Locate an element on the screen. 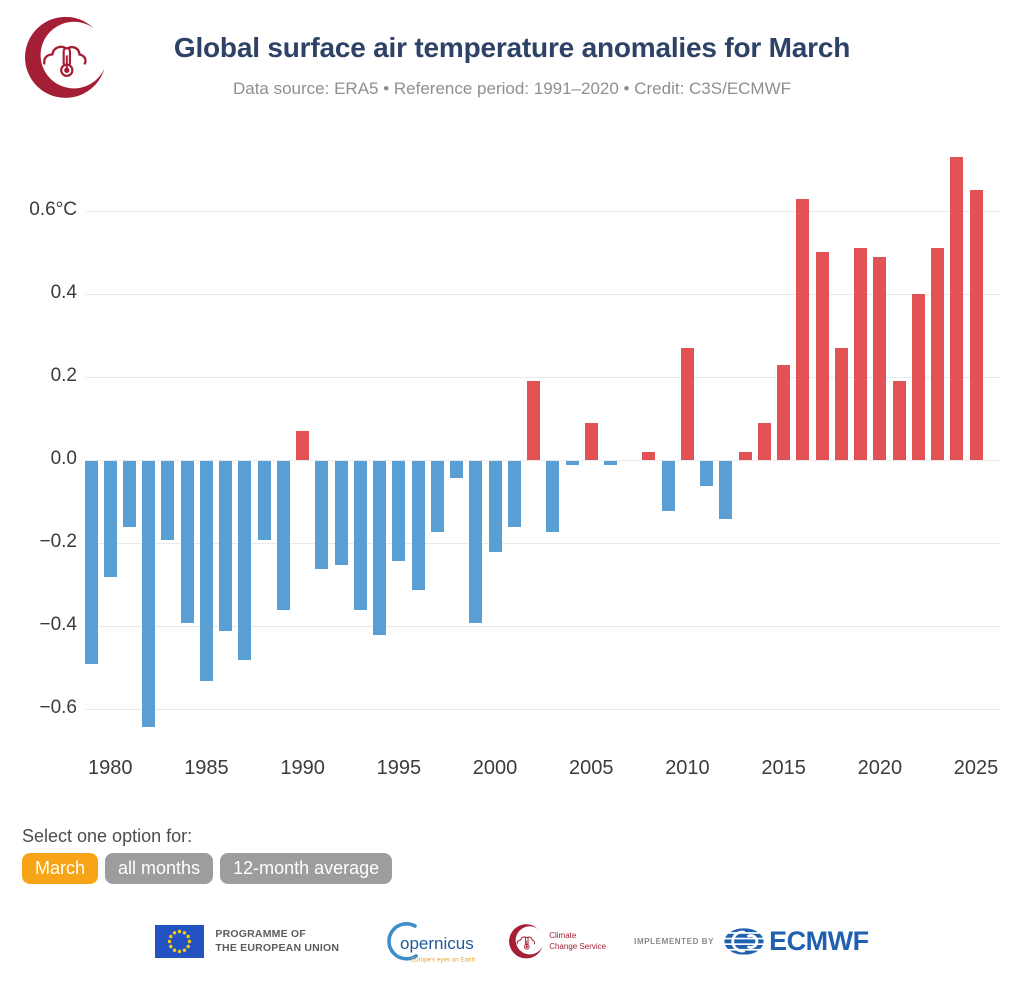 This screenshot has width=1024, height=1006. bar-1980 is located at coordinates (110, 519).